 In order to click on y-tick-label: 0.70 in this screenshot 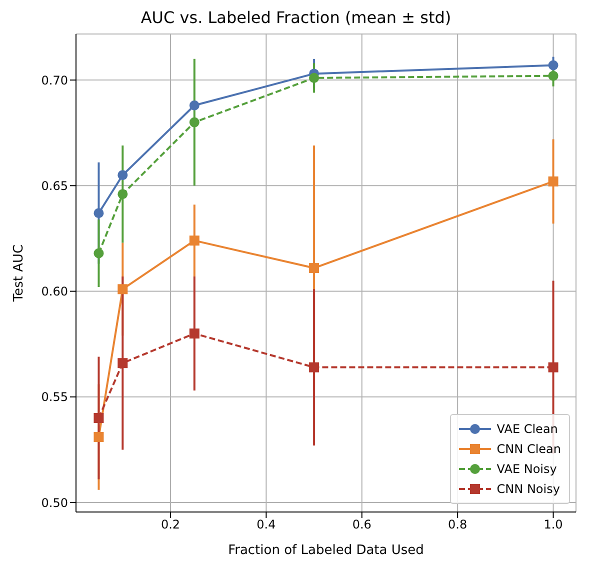, I will do `click(54, 80)`.